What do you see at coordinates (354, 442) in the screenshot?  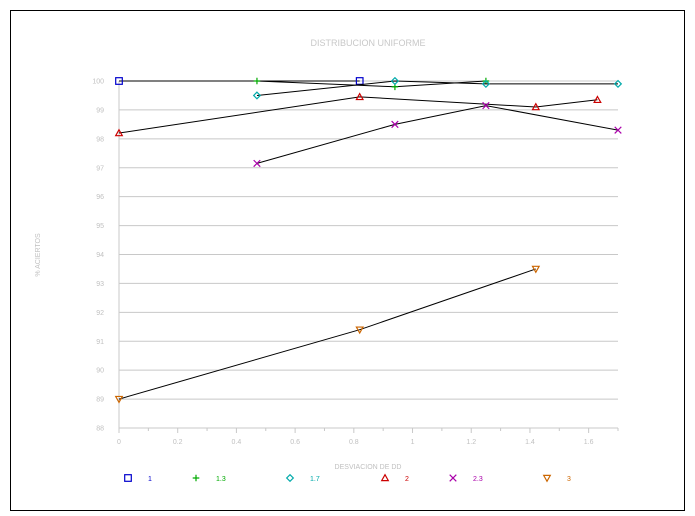 I see `x-tick-label-4: 0.8` at bounding box center [354, 442].